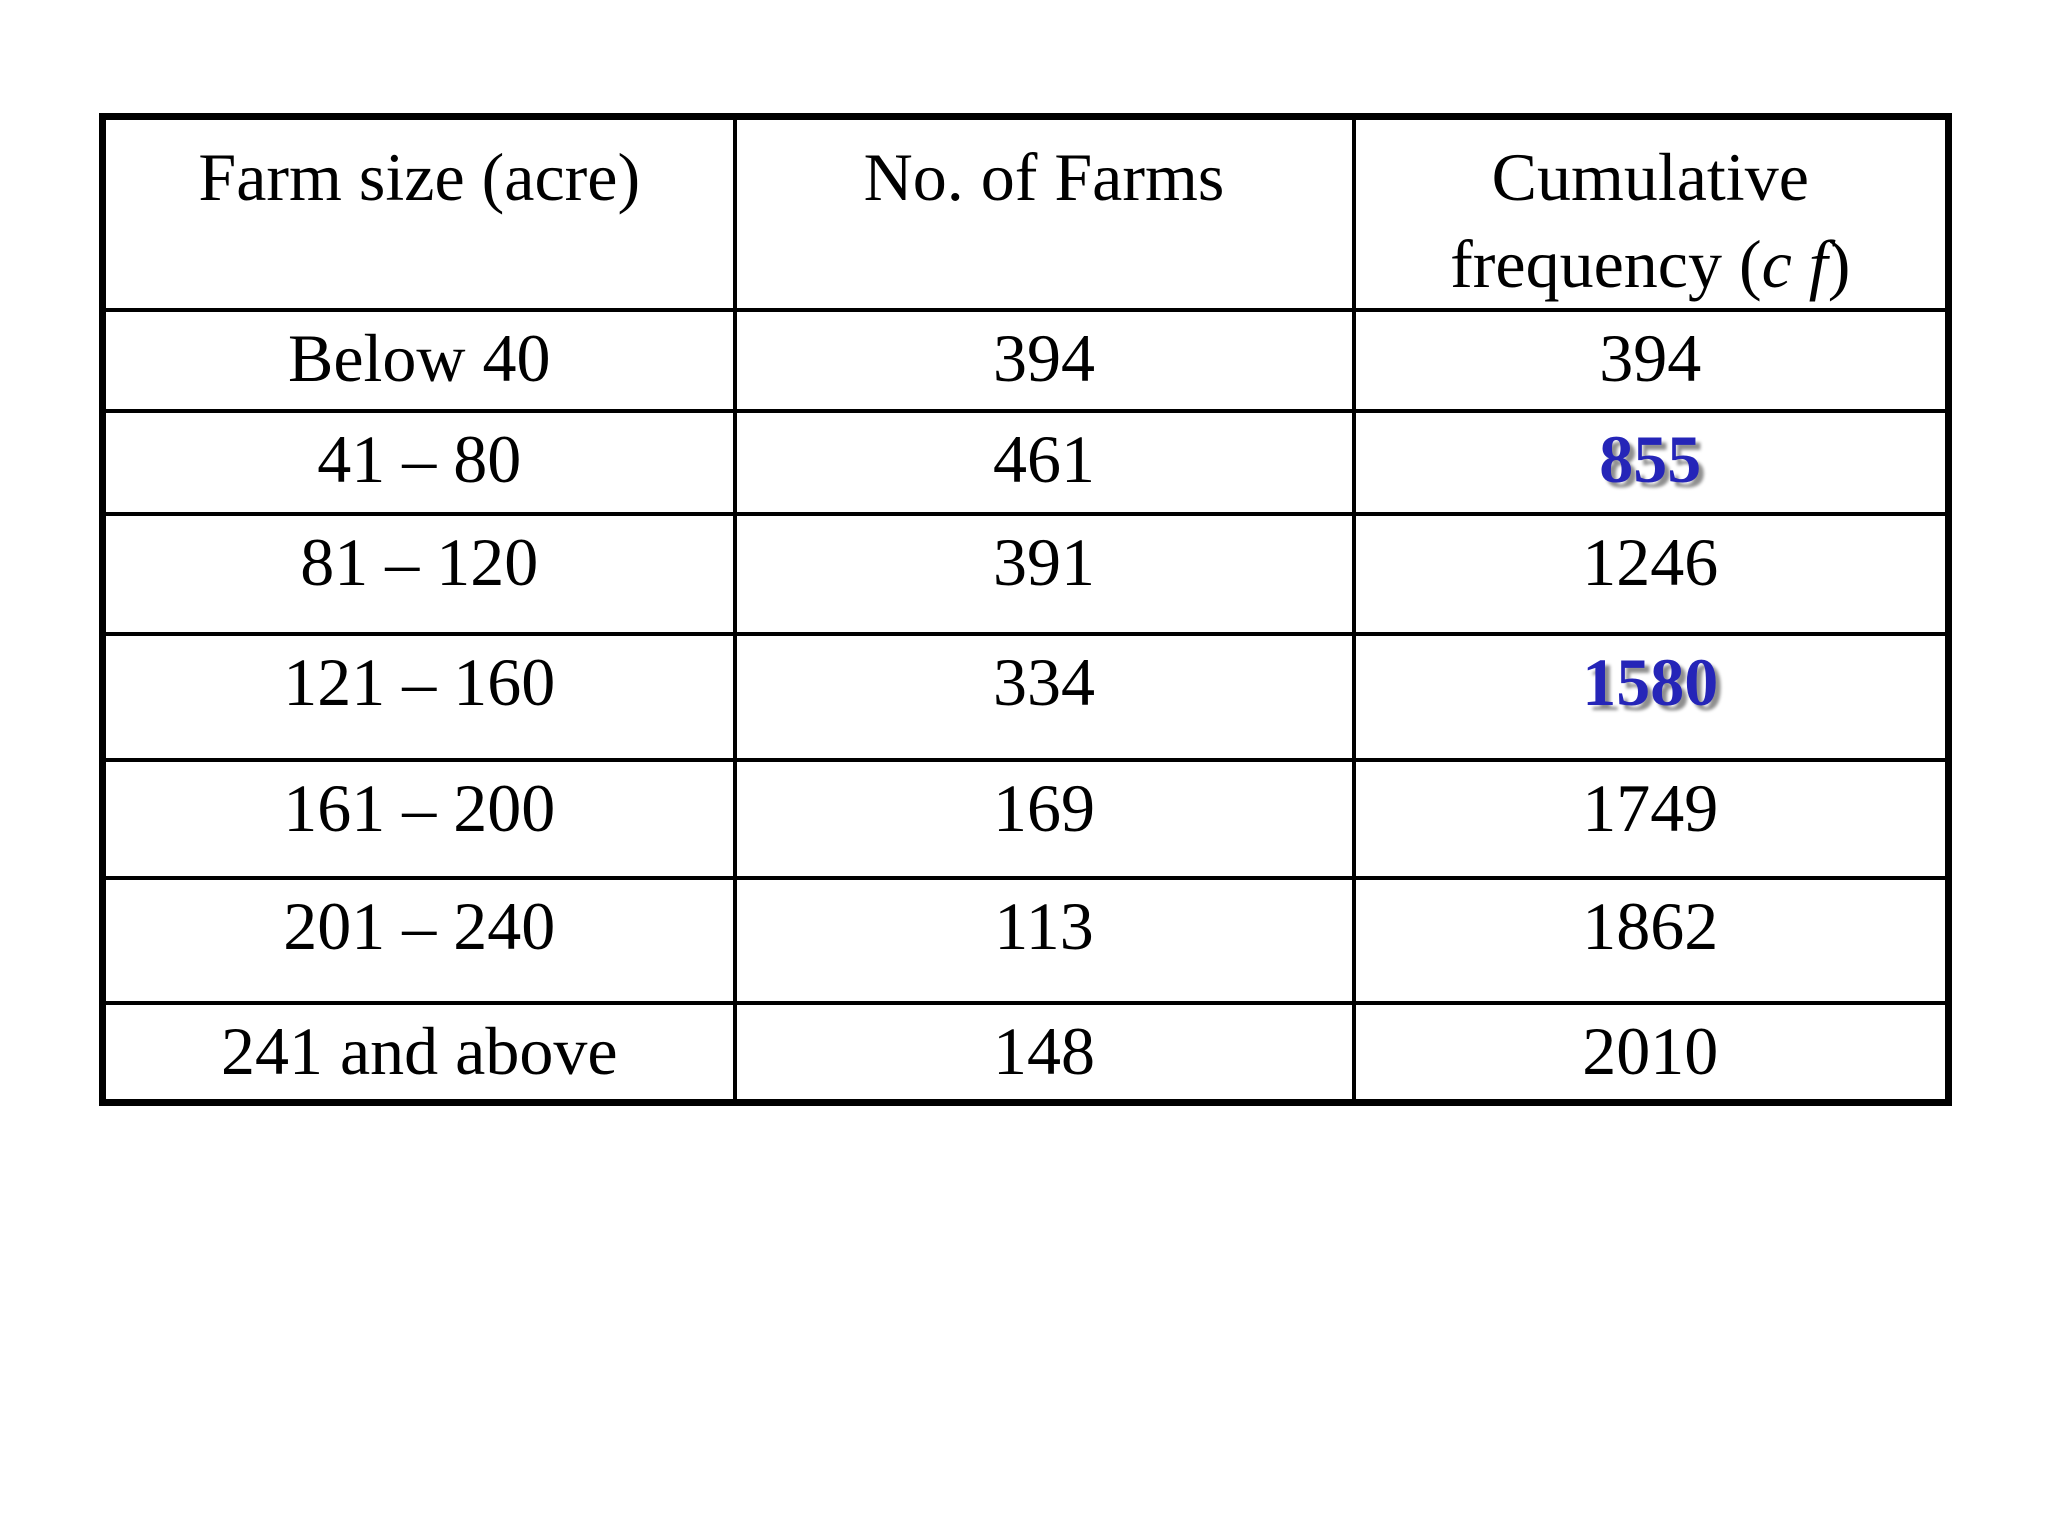 The height and width of the screenshot is (1536, 2048). I want to click on no-of-farms-cell: 148, so click(1044, 1053).